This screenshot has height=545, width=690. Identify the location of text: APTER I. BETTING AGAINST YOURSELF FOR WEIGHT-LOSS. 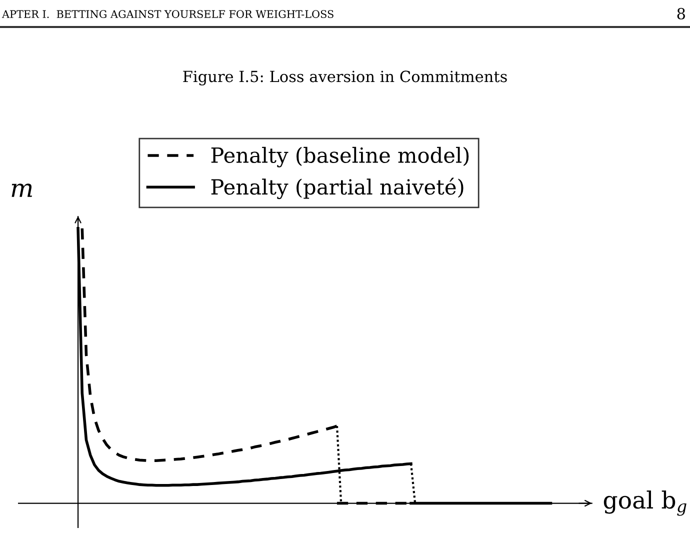
(168, 14).